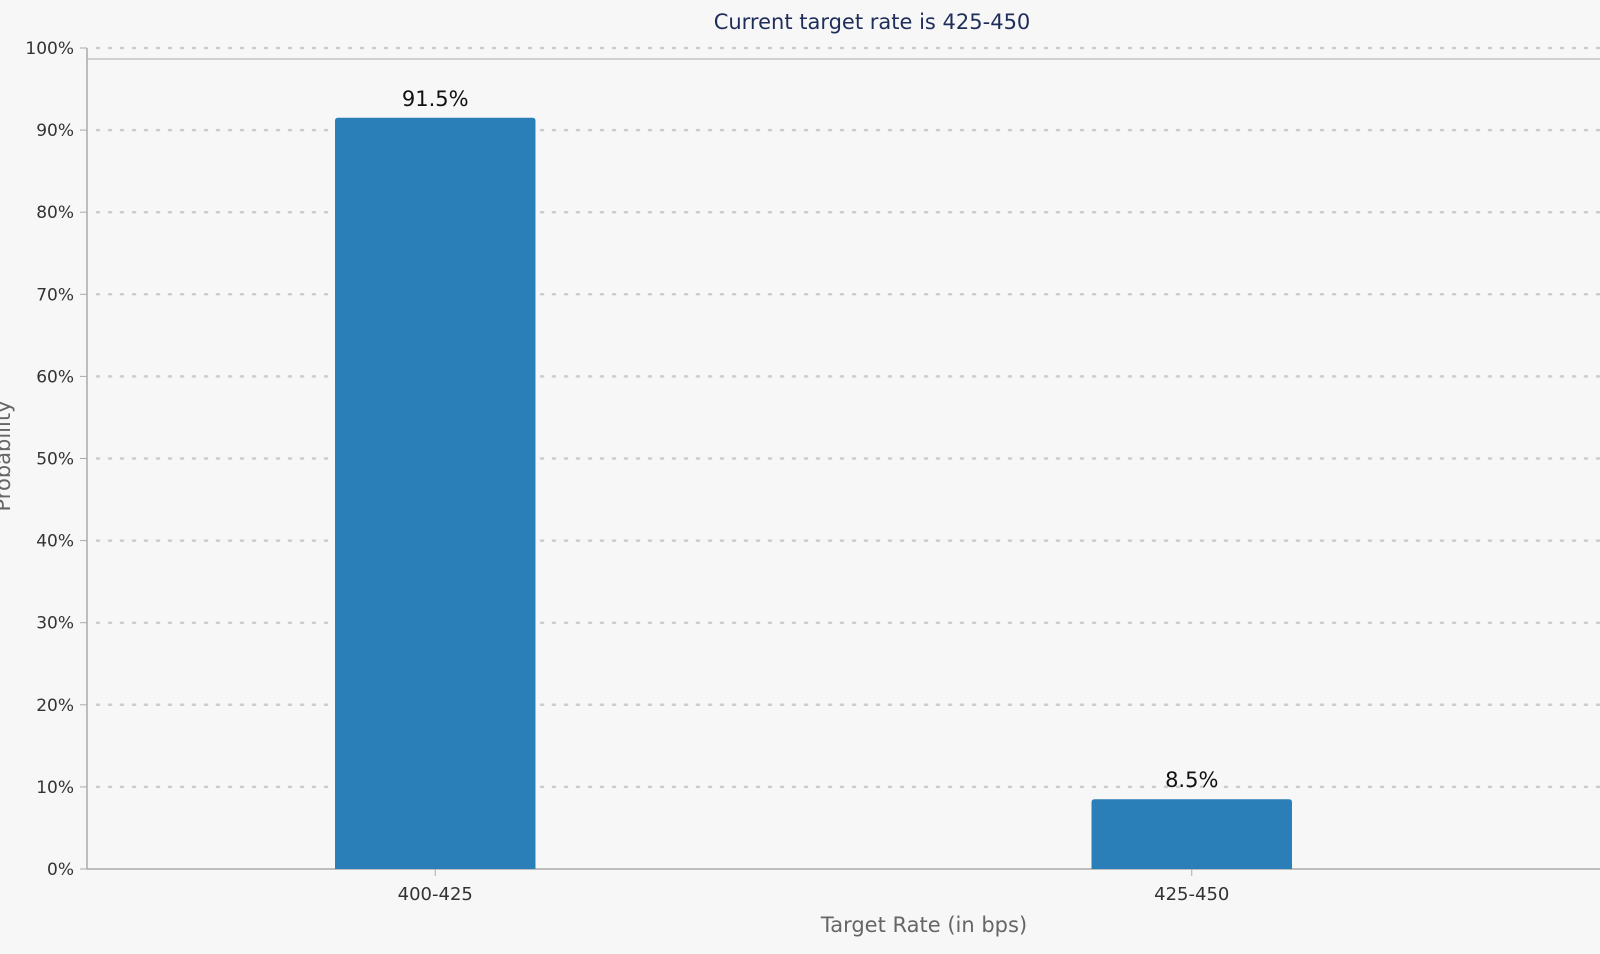 The height and width of the screenshot is (954, 1600). Describe the element at coordinates (55, 706) in the screenshot. I see `y-tick-label: 20%` at that location.